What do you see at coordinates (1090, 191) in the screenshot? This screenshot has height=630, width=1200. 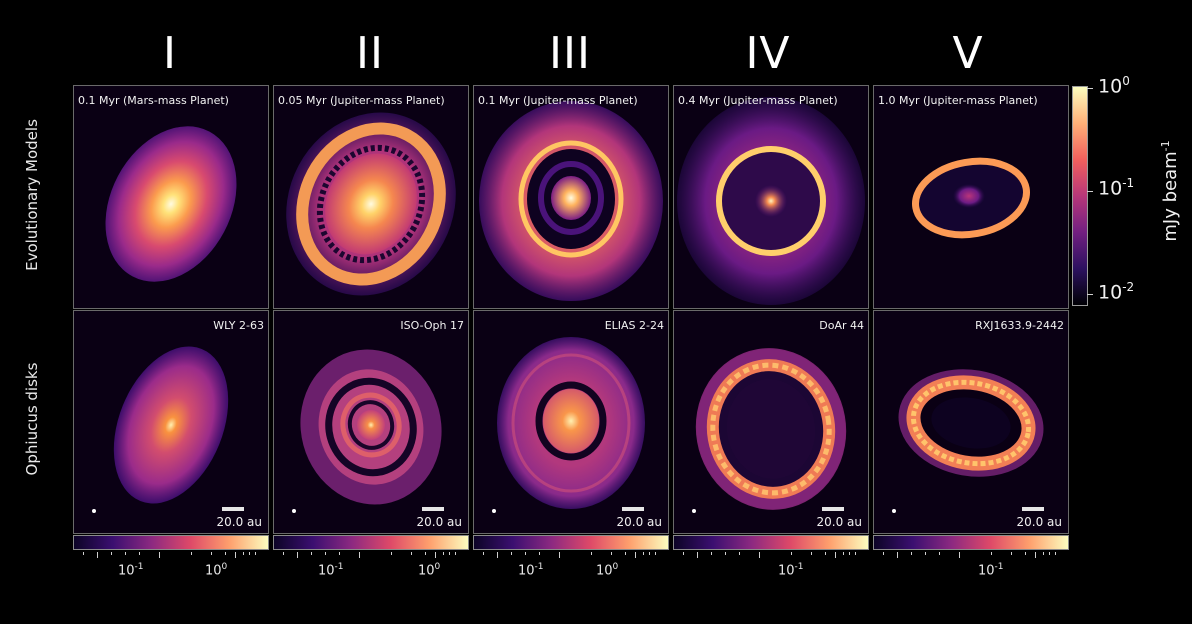 I see `main-colorbar-tick-mid` at bounding box center [1090, 191].